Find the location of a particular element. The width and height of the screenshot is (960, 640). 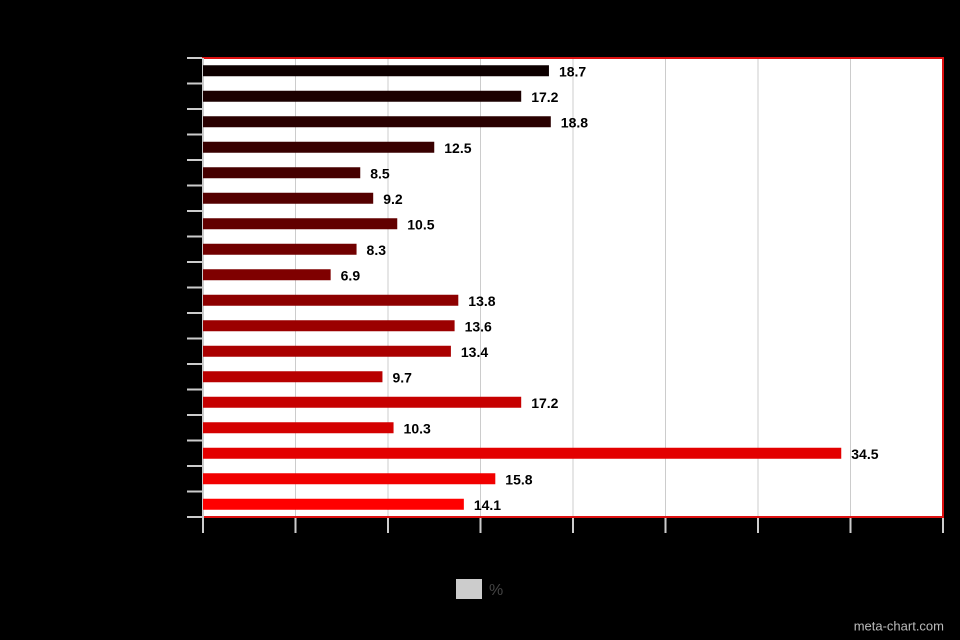

value-label: 12.5 is located at coordinates (457, 148).